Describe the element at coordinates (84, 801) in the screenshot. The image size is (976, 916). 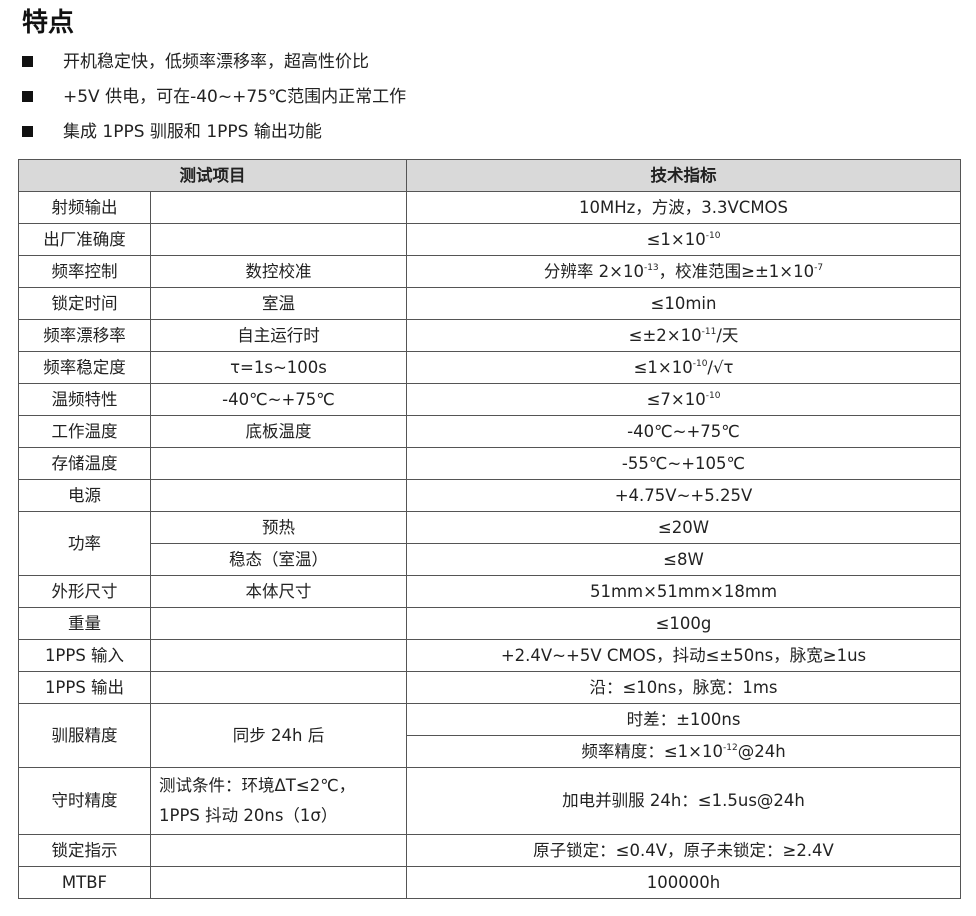
I see `item-cell: 守时精度` at that location.